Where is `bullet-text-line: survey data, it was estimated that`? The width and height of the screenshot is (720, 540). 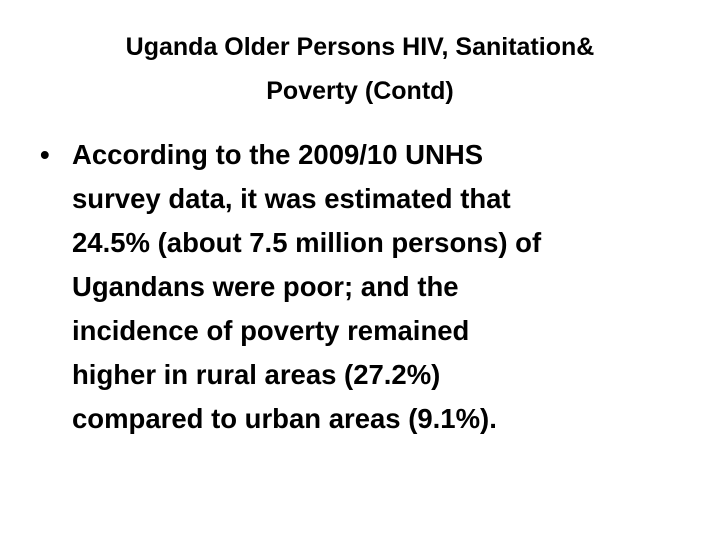
bullet-text-line: survey data, it was estimated that is located at coordinates (291, 198).